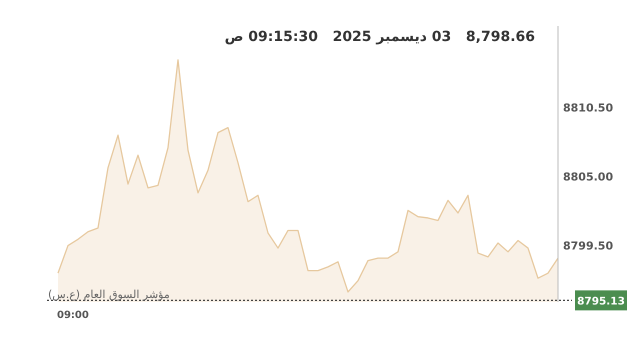 The image size is (640, 345). Describe the element at coordinates (73, 315) in the screenshot. I see `text: 09:00` at that location.